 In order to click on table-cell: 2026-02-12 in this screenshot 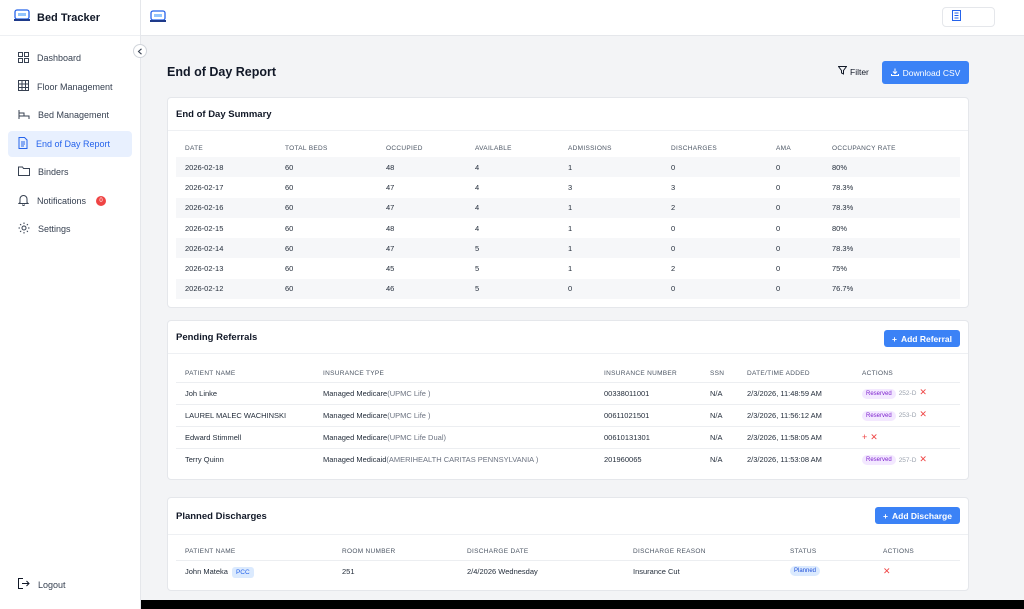, I will do `click(226, 289)`.